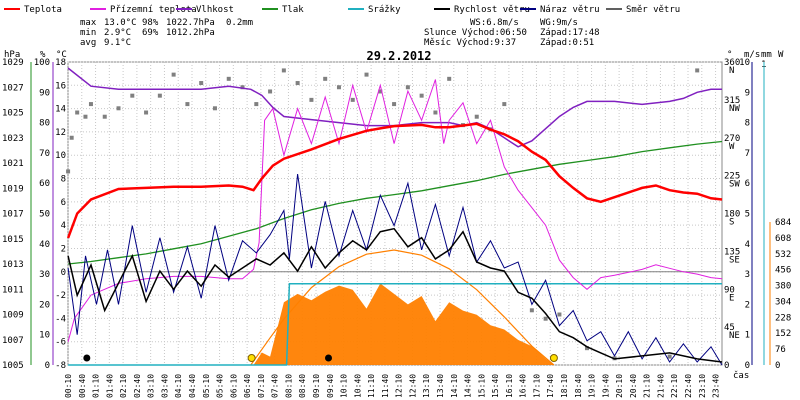 The height and width of the screenshot is (400, 800). What do you see at coordinates (752, 55) in the screenshot?
I see `wind-unit: m/s` at bounding box center [752, 55].